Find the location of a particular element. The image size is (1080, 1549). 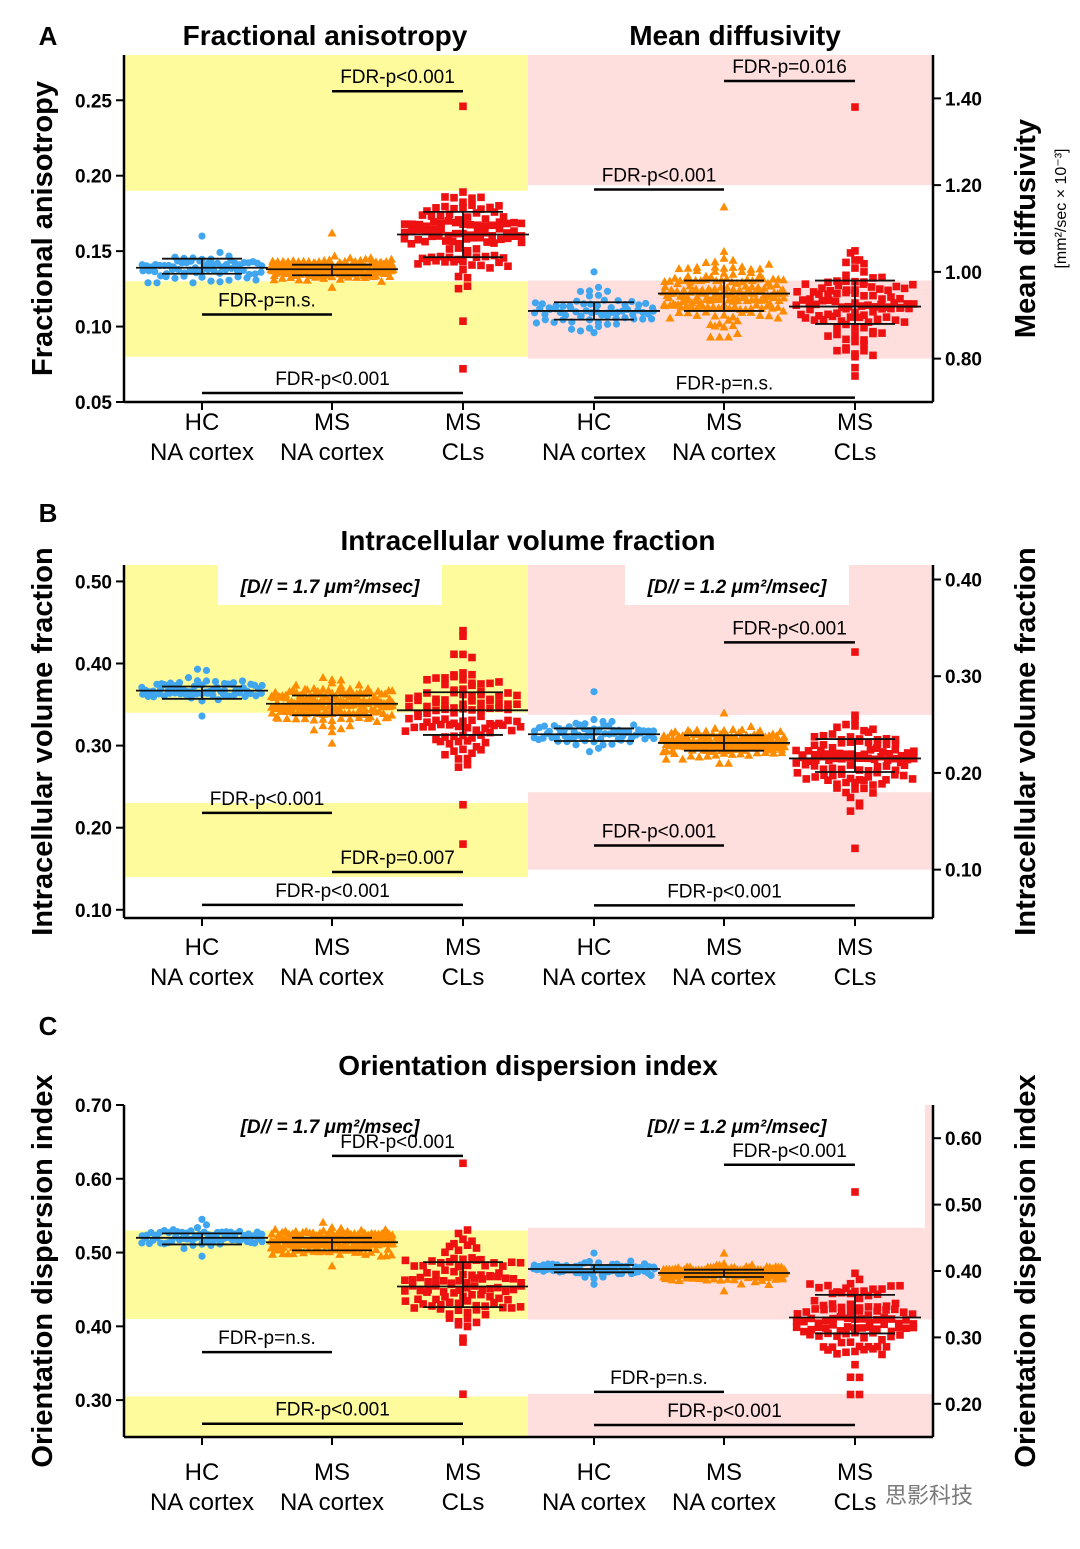

y-tick-label: 0.20 is located at coordinates (963, 774).